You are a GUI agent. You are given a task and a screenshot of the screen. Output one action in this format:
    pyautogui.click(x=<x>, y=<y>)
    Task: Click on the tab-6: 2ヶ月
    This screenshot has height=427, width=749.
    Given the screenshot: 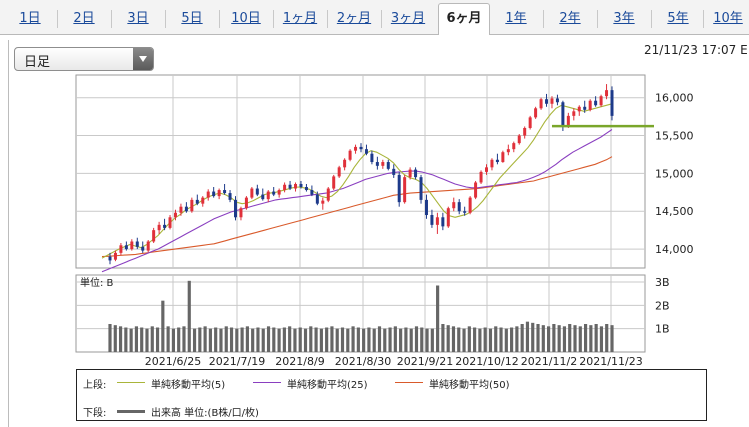 What is the action you would take?
    pyautogui.click(x=354, y=18)
    